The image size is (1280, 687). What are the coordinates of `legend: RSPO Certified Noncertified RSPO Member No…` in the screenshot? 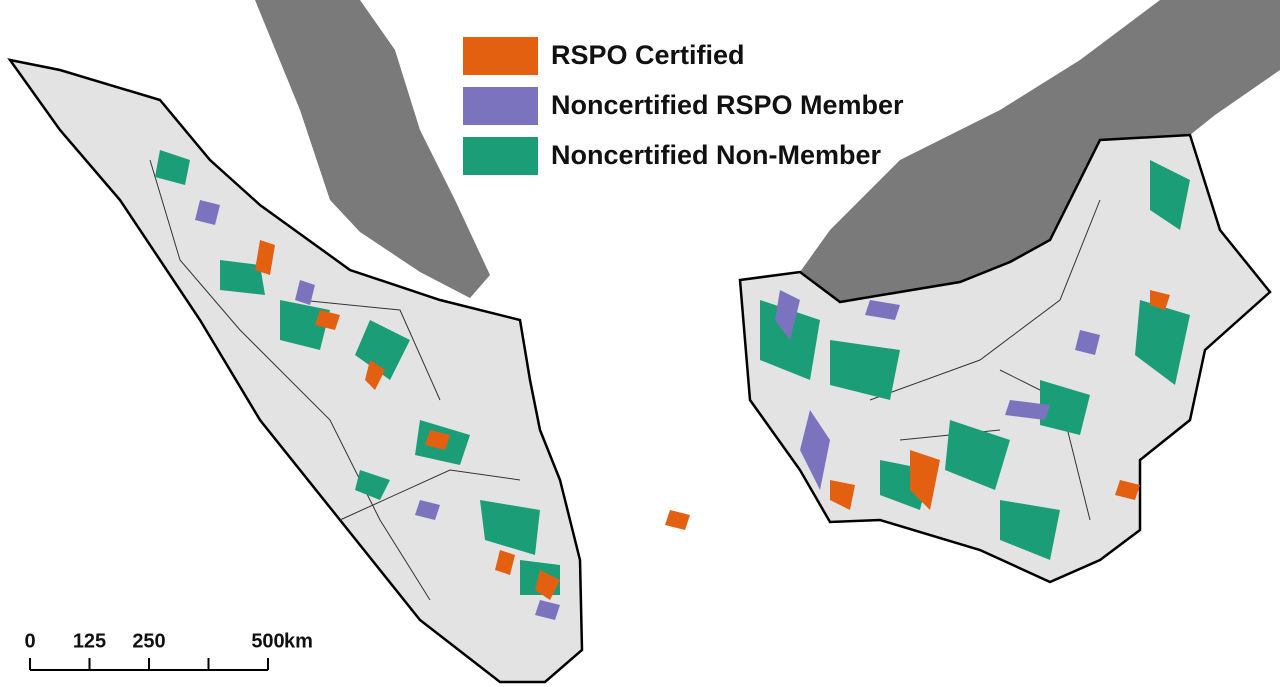 It's located at (683, 106).